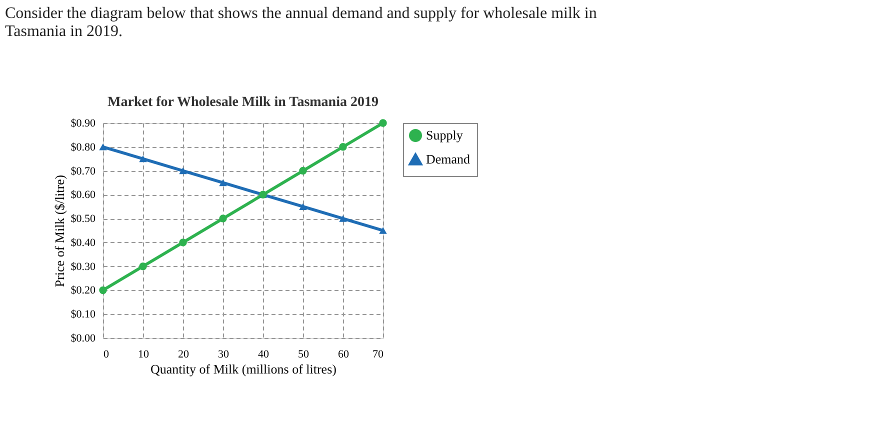  Describe the element at coordinates (264, 354) in the screenshot. I see `x-tick-label: 40` at that location.